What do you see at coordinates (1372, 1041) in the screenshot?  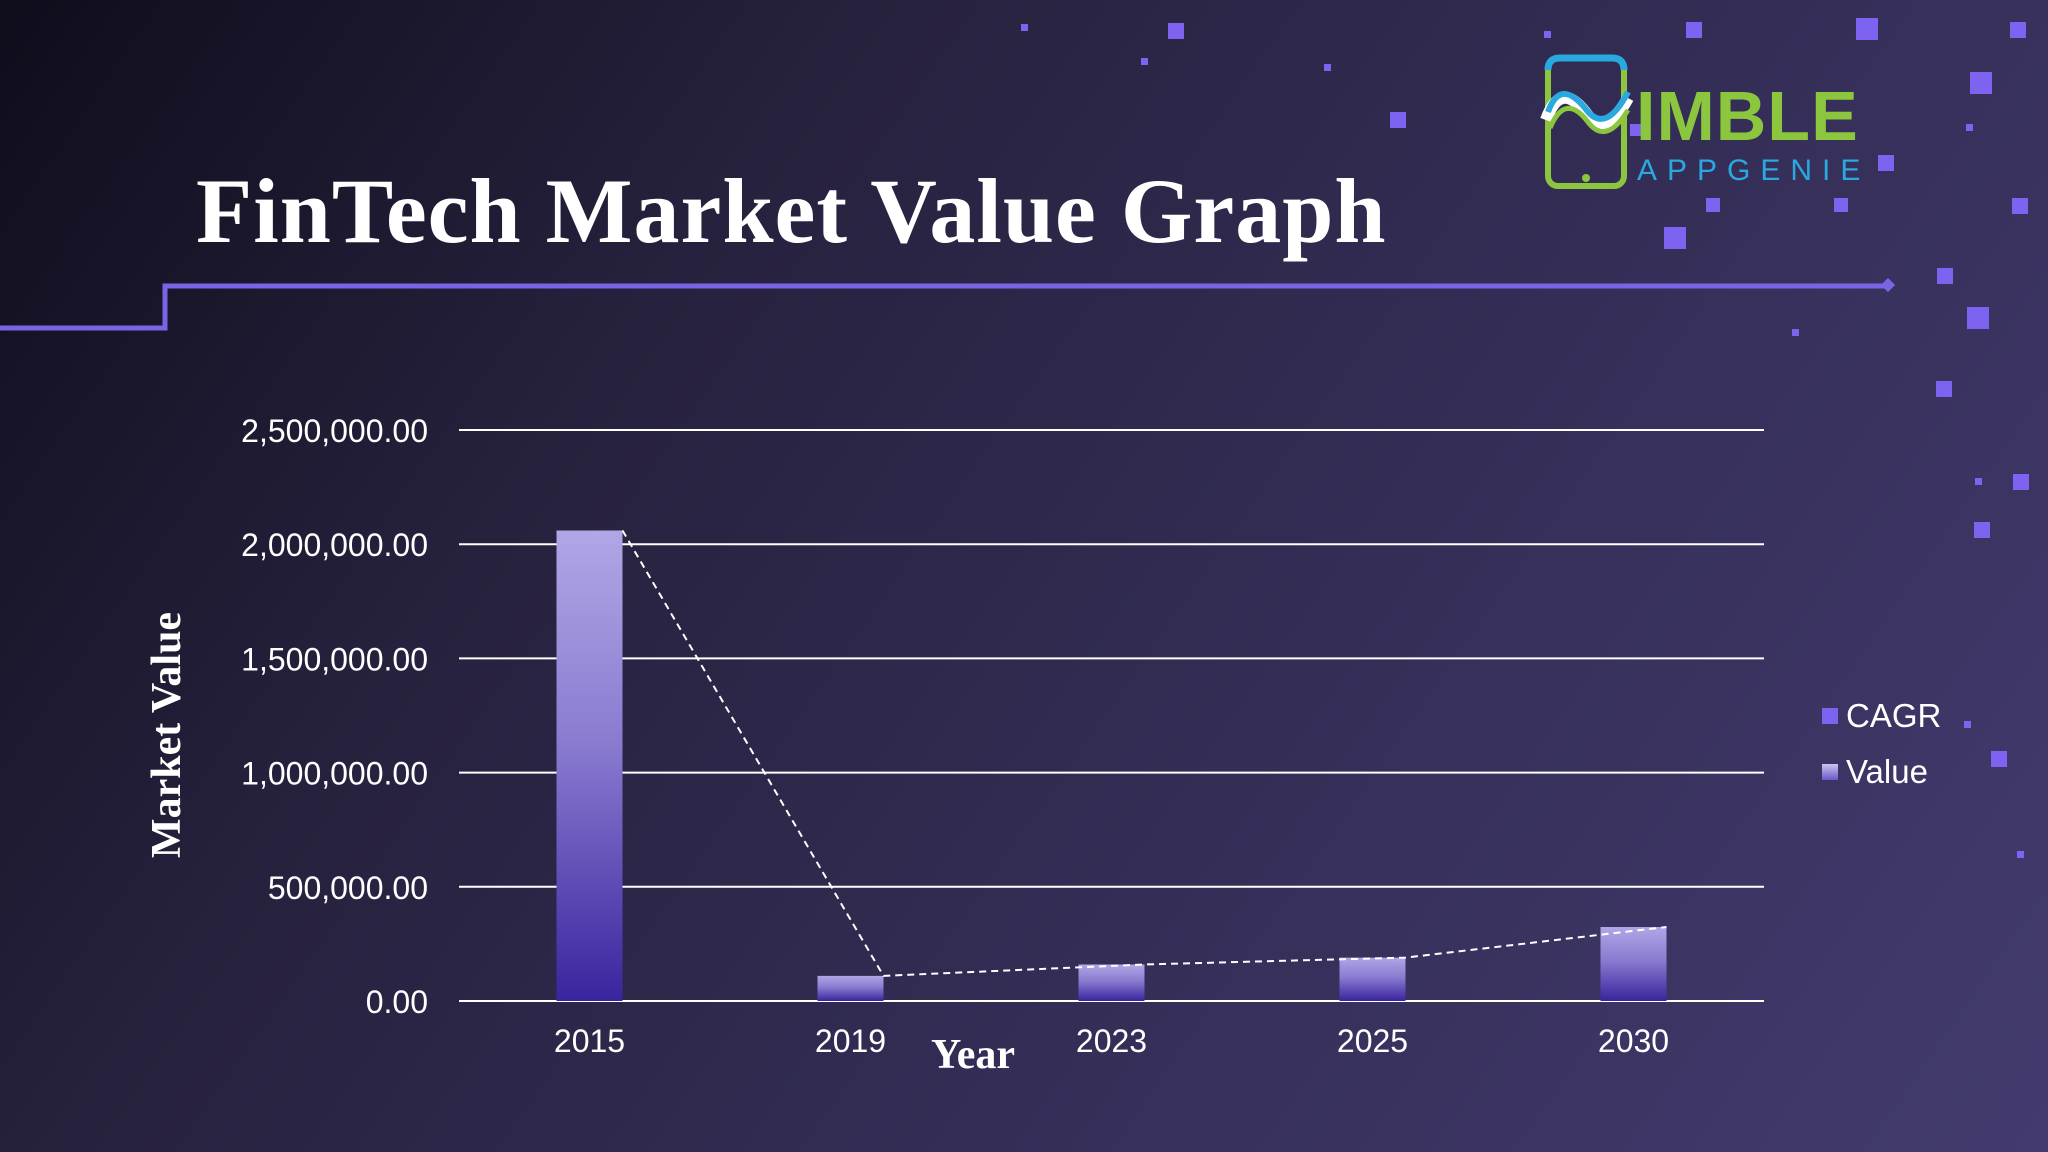 I see `x-tick-label: 2025` at bounding box center [1372, 1041].